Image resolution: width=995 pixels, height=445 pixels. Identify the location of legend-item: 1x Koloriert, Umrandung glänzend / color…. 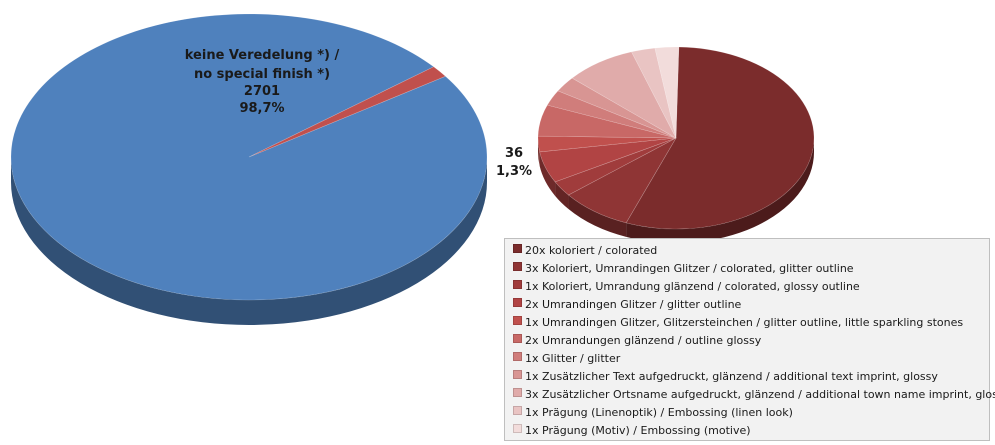
(686, 287).